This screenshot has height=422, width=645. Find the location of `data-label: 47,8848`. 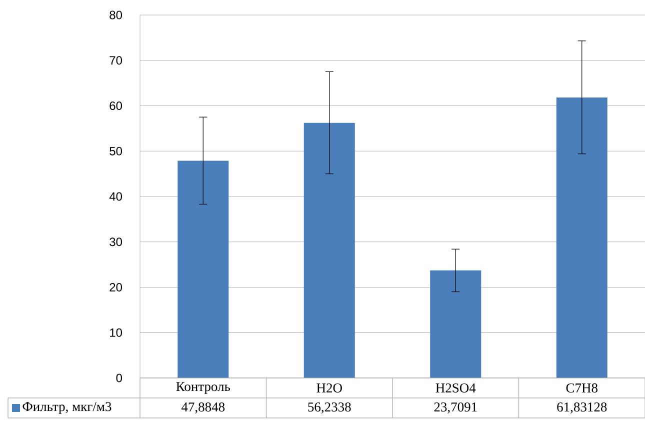

data-label: 47,8848 is located at coordinates (203, 408).